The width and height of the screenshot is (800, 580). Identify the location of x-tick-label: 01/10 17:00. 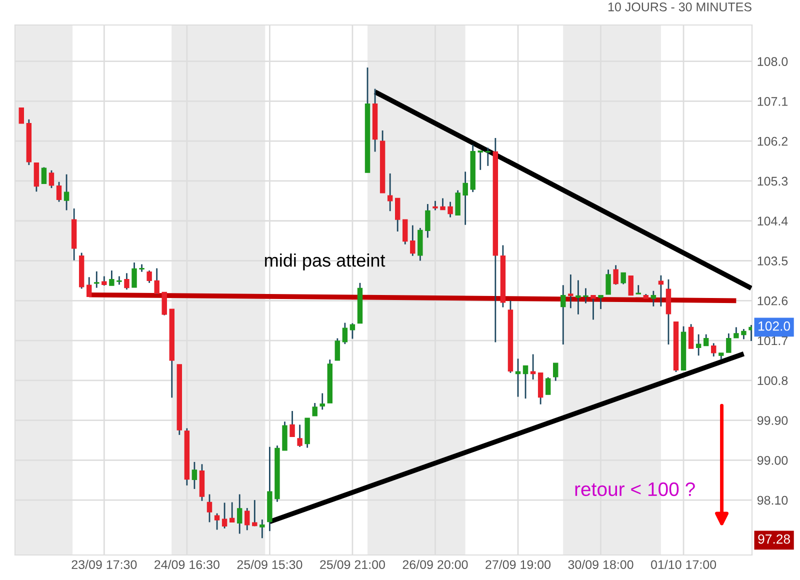
(683, 565).